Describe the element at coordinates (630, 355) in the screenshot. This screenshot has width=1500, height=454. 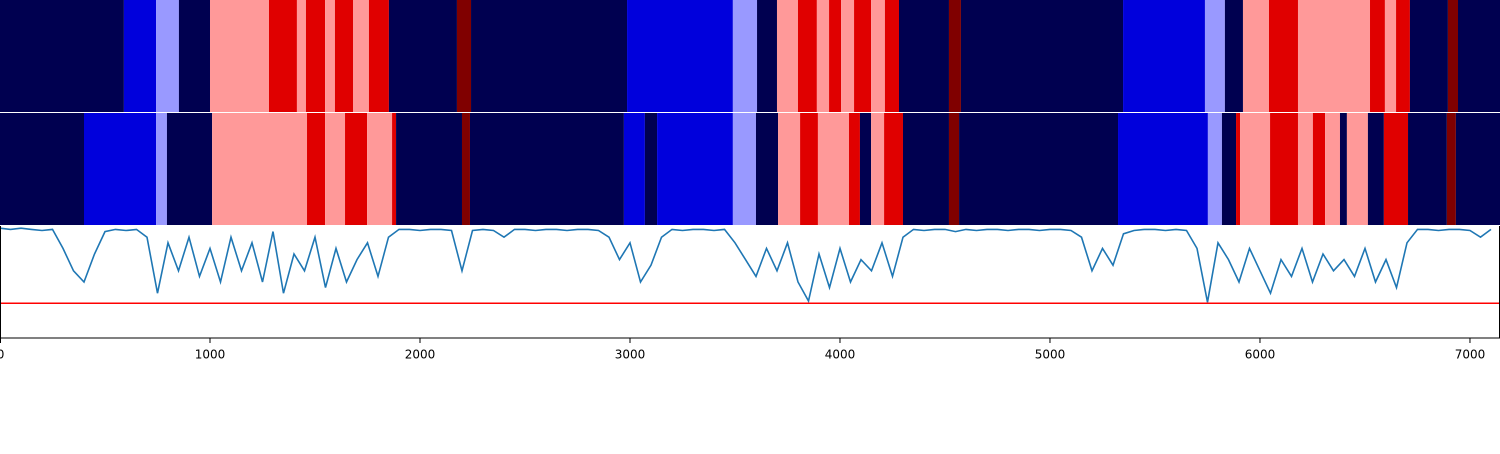
I see `x-tick-label: 3000` at that location.